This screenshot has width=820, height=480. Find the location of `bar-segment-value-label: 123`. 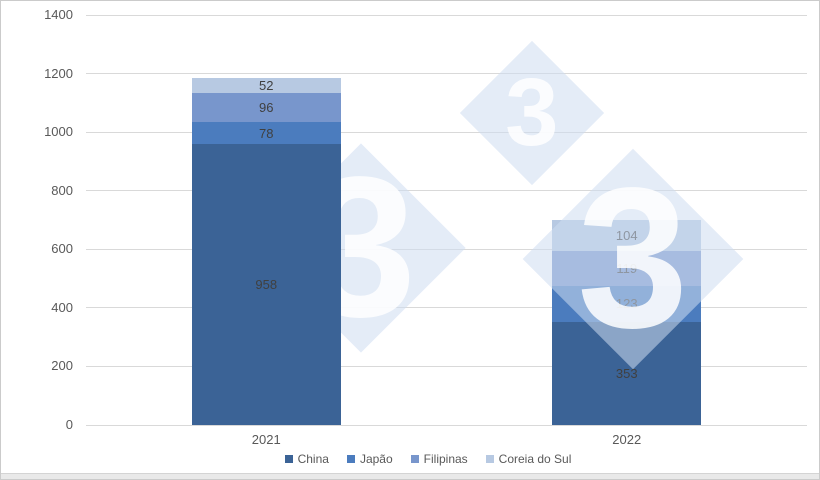

bar-segment-value-label: 123 is located at coordinates (626, 304).